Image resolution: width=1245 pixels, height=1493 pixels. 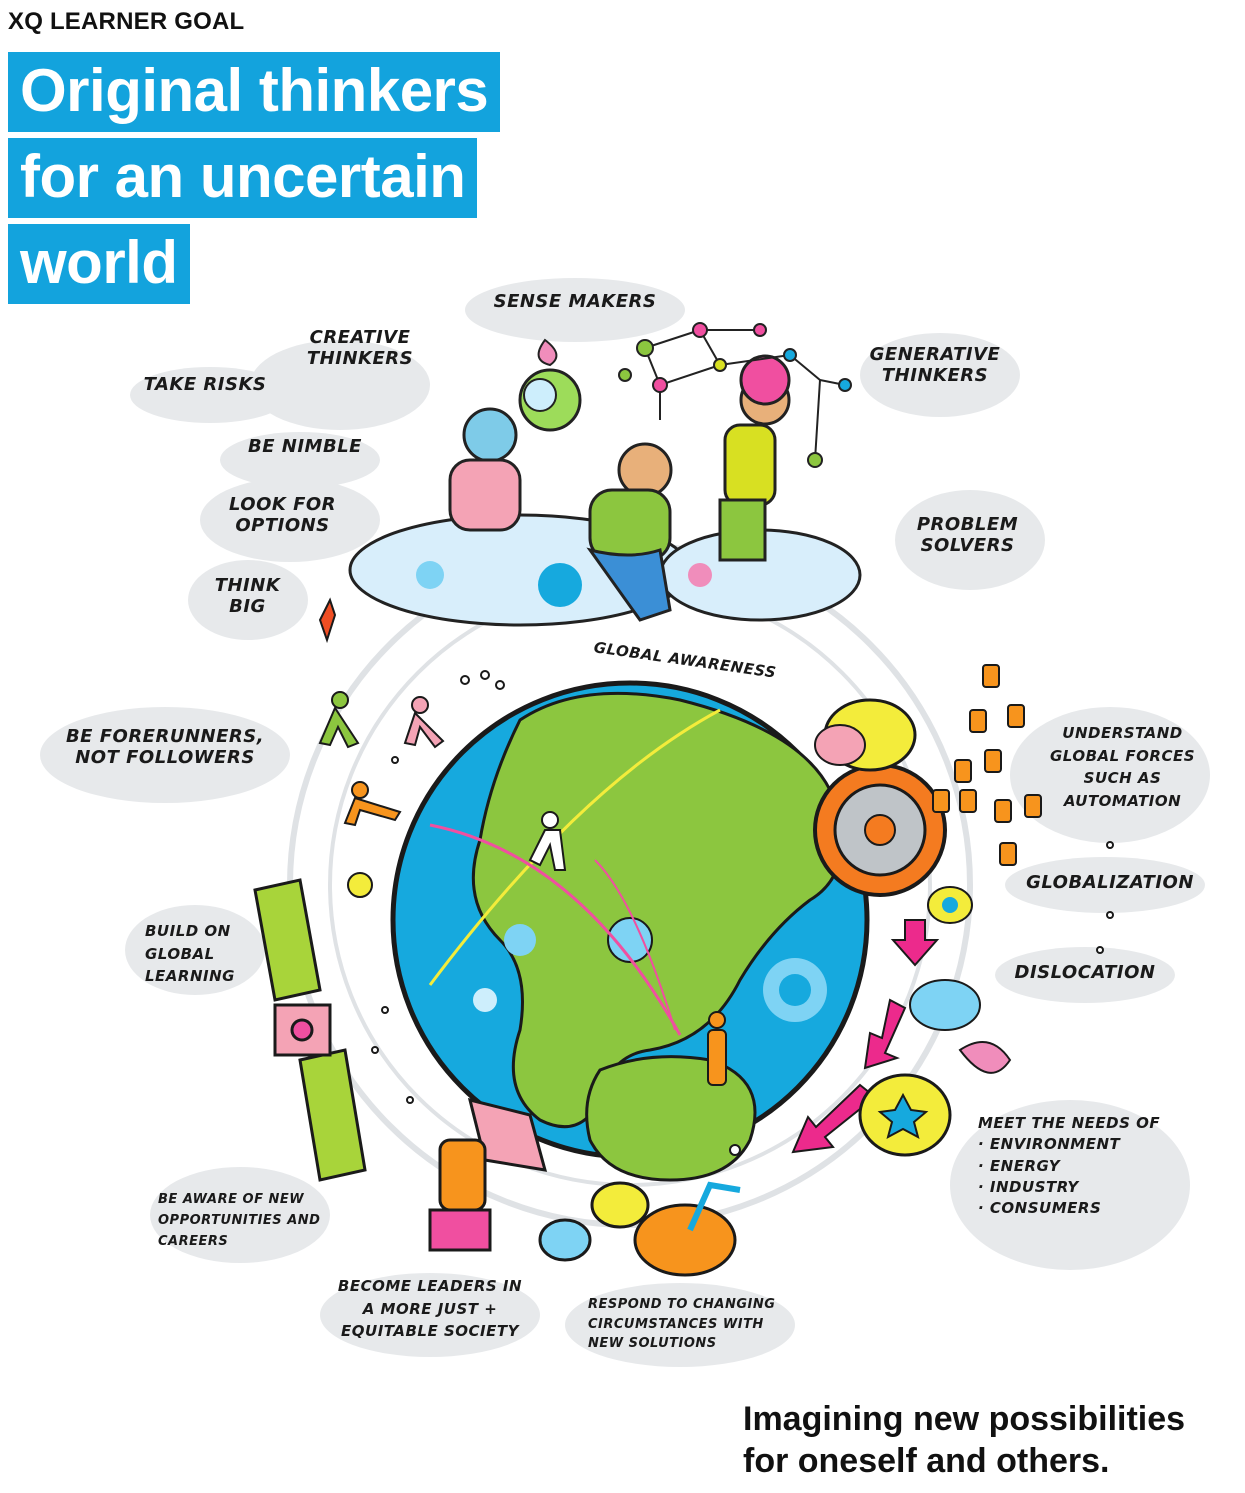 I want to click on title-line-2: for an uncertain, so click(x=243, y=178).